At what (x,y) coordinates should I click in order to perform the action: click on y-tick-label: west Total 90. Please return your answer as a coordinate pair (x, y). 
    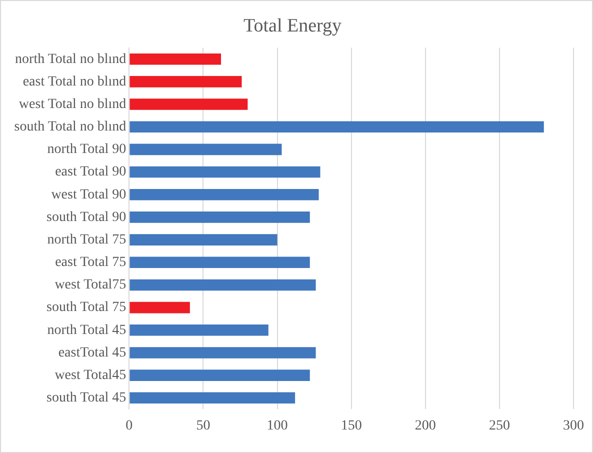
    Looking at the image, I should click on (88, 194).